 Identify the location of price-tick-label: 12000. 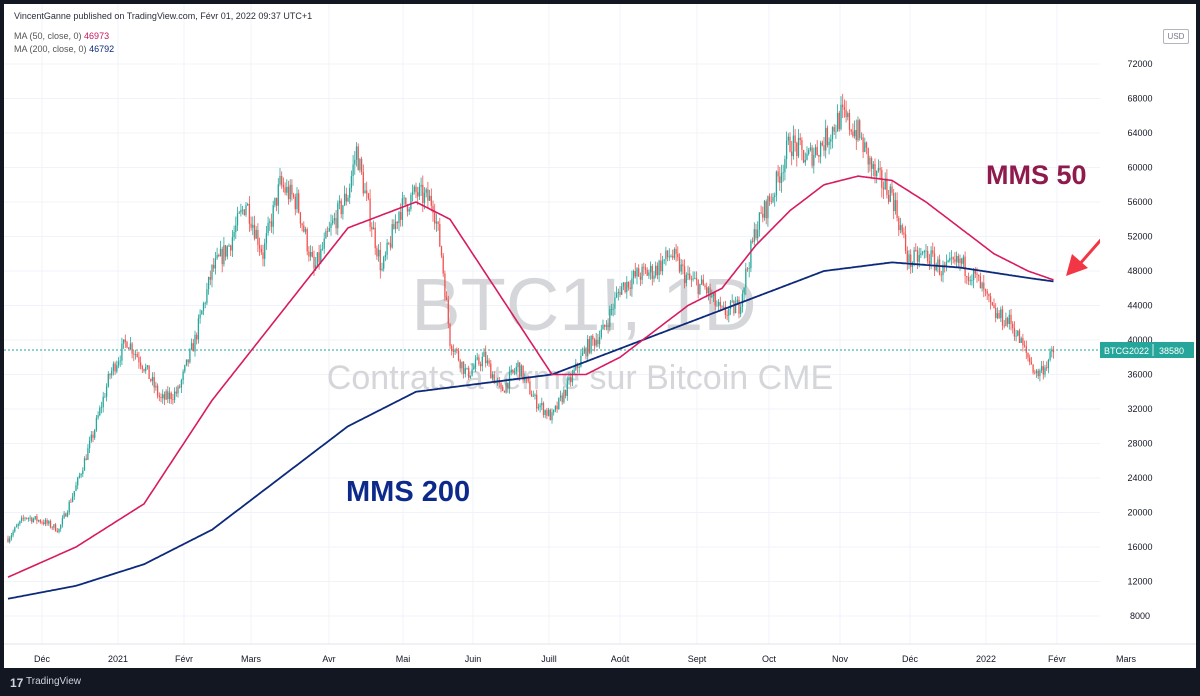
(1139, 582).